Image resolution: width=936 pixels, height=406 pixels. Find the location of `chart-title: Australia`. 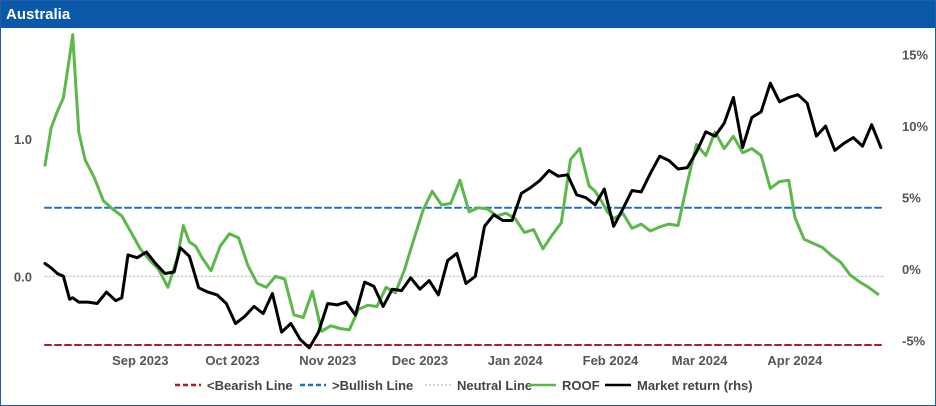

chart-title: Australia is located at coordinates (468, 14).